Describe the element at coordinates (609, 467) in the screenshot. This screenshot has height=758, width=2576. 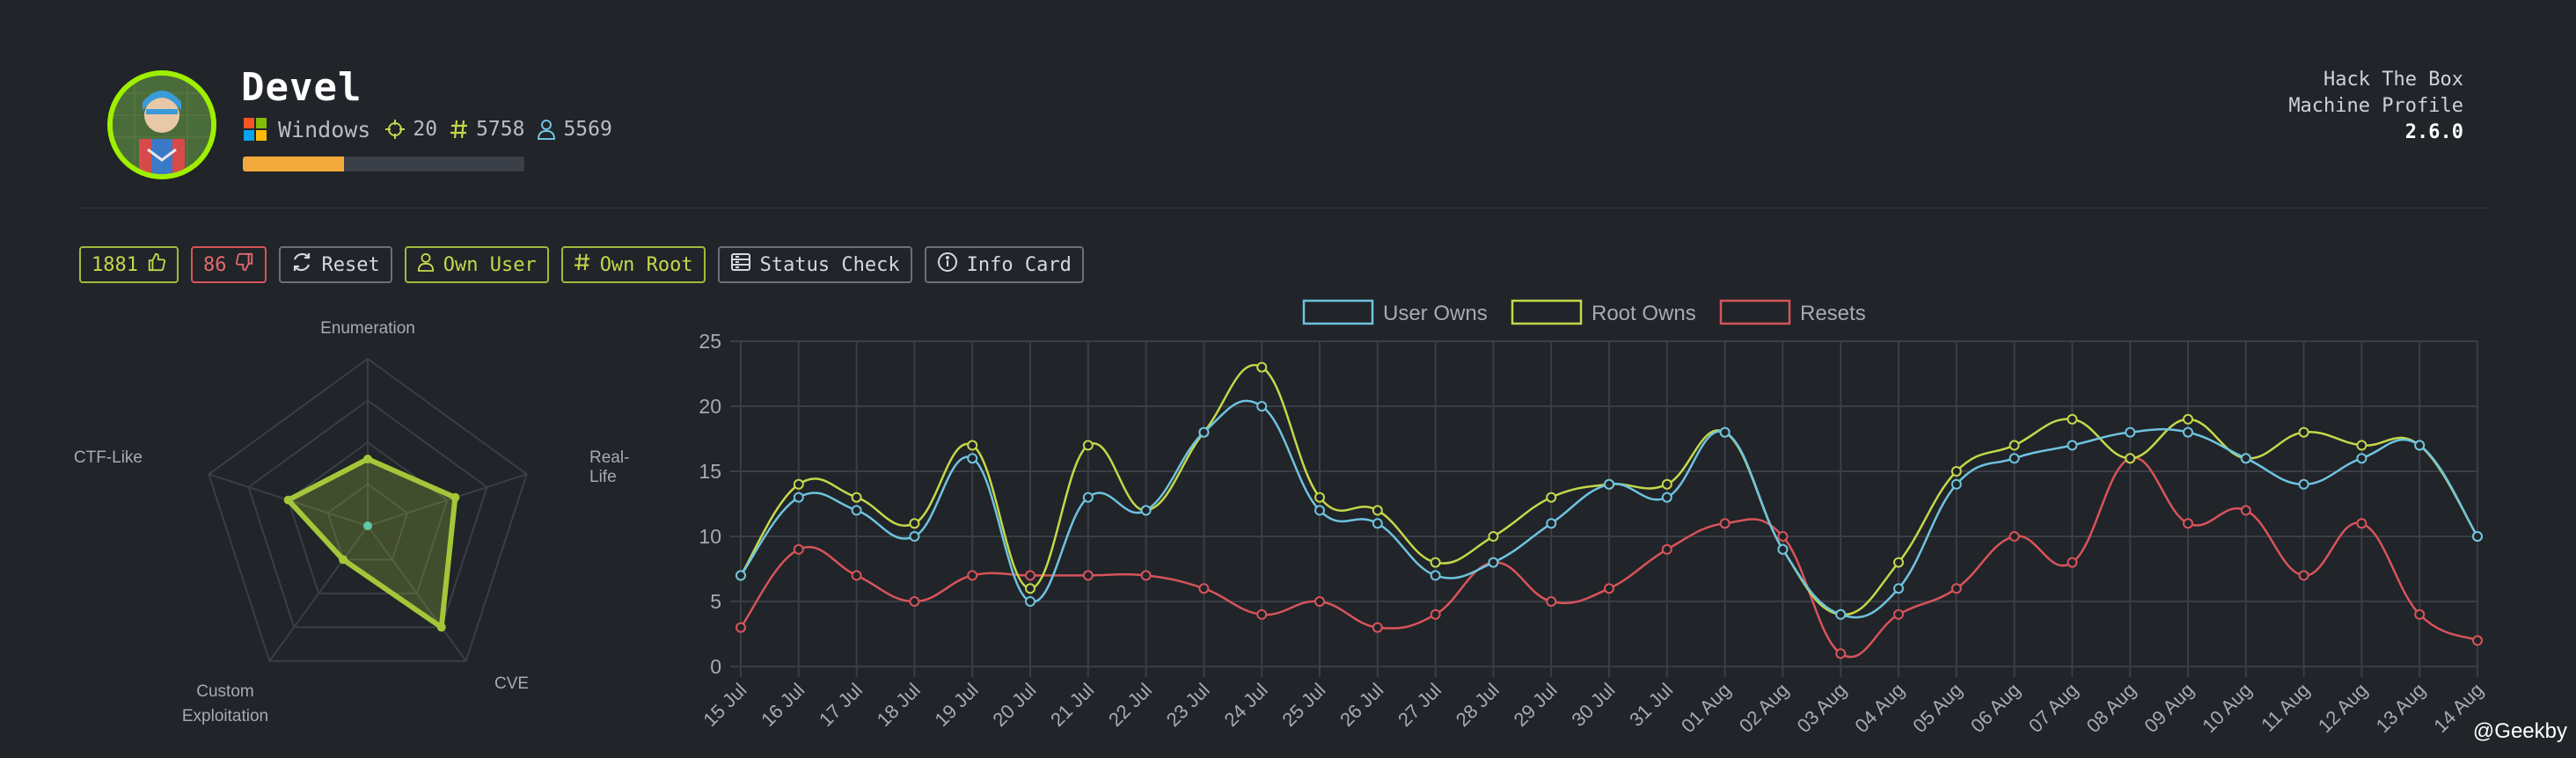
I see `radar-axis-label: Real-Life` at that location.